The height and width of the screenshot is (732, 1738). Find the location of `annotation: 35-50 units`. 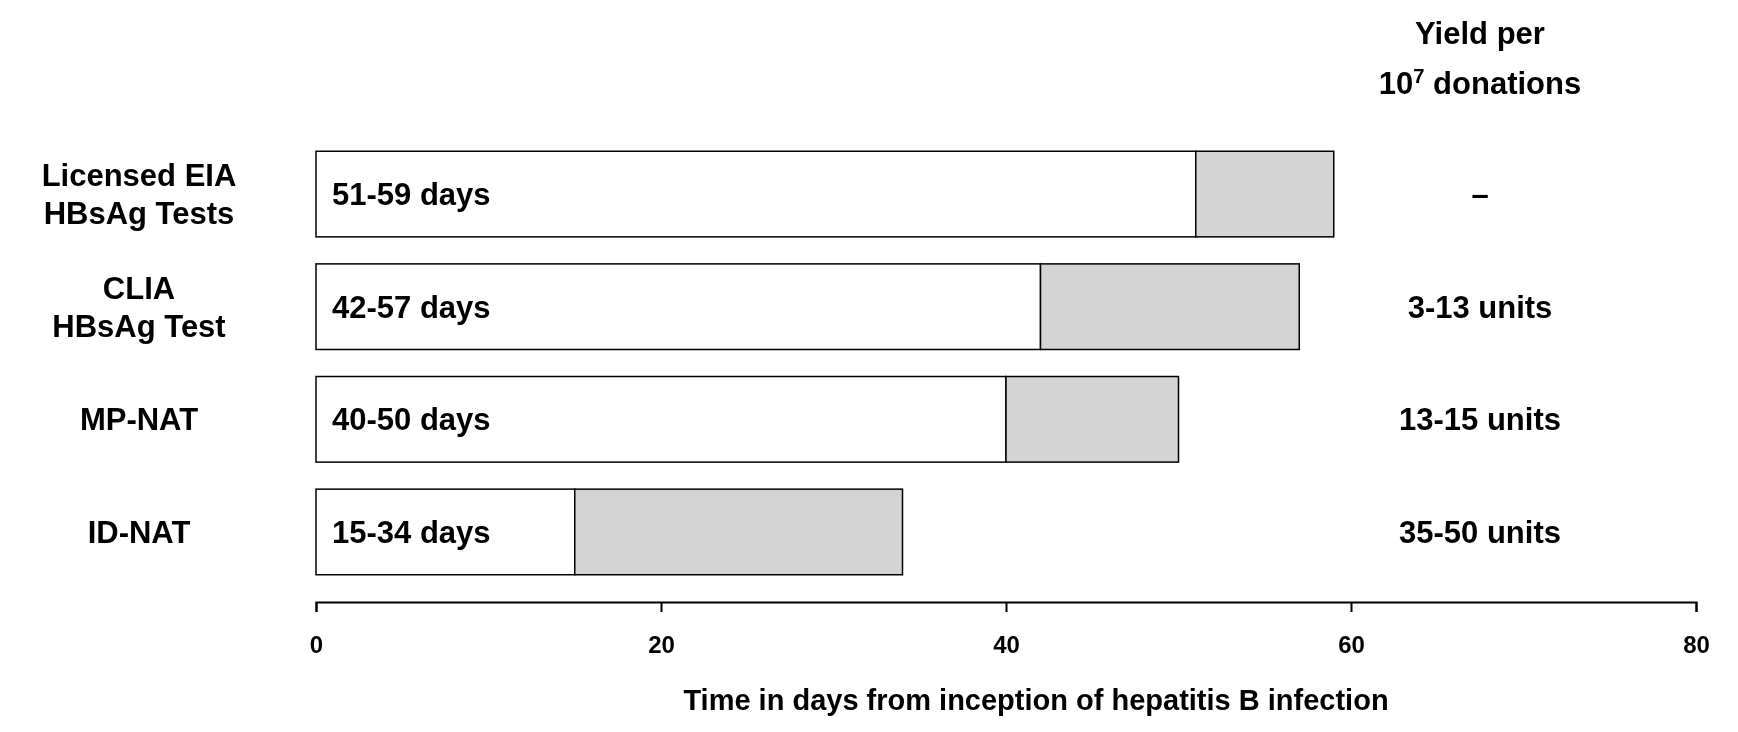

annotation: 35-50 units is located at coordinates (1480, 532).